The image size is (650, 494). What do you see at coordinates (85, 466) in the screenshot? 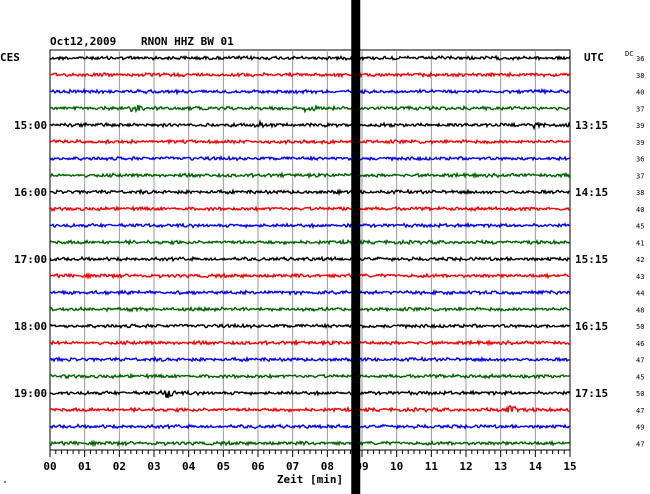
I see `x-tick-label: 01` at bounding box center [85, 466].